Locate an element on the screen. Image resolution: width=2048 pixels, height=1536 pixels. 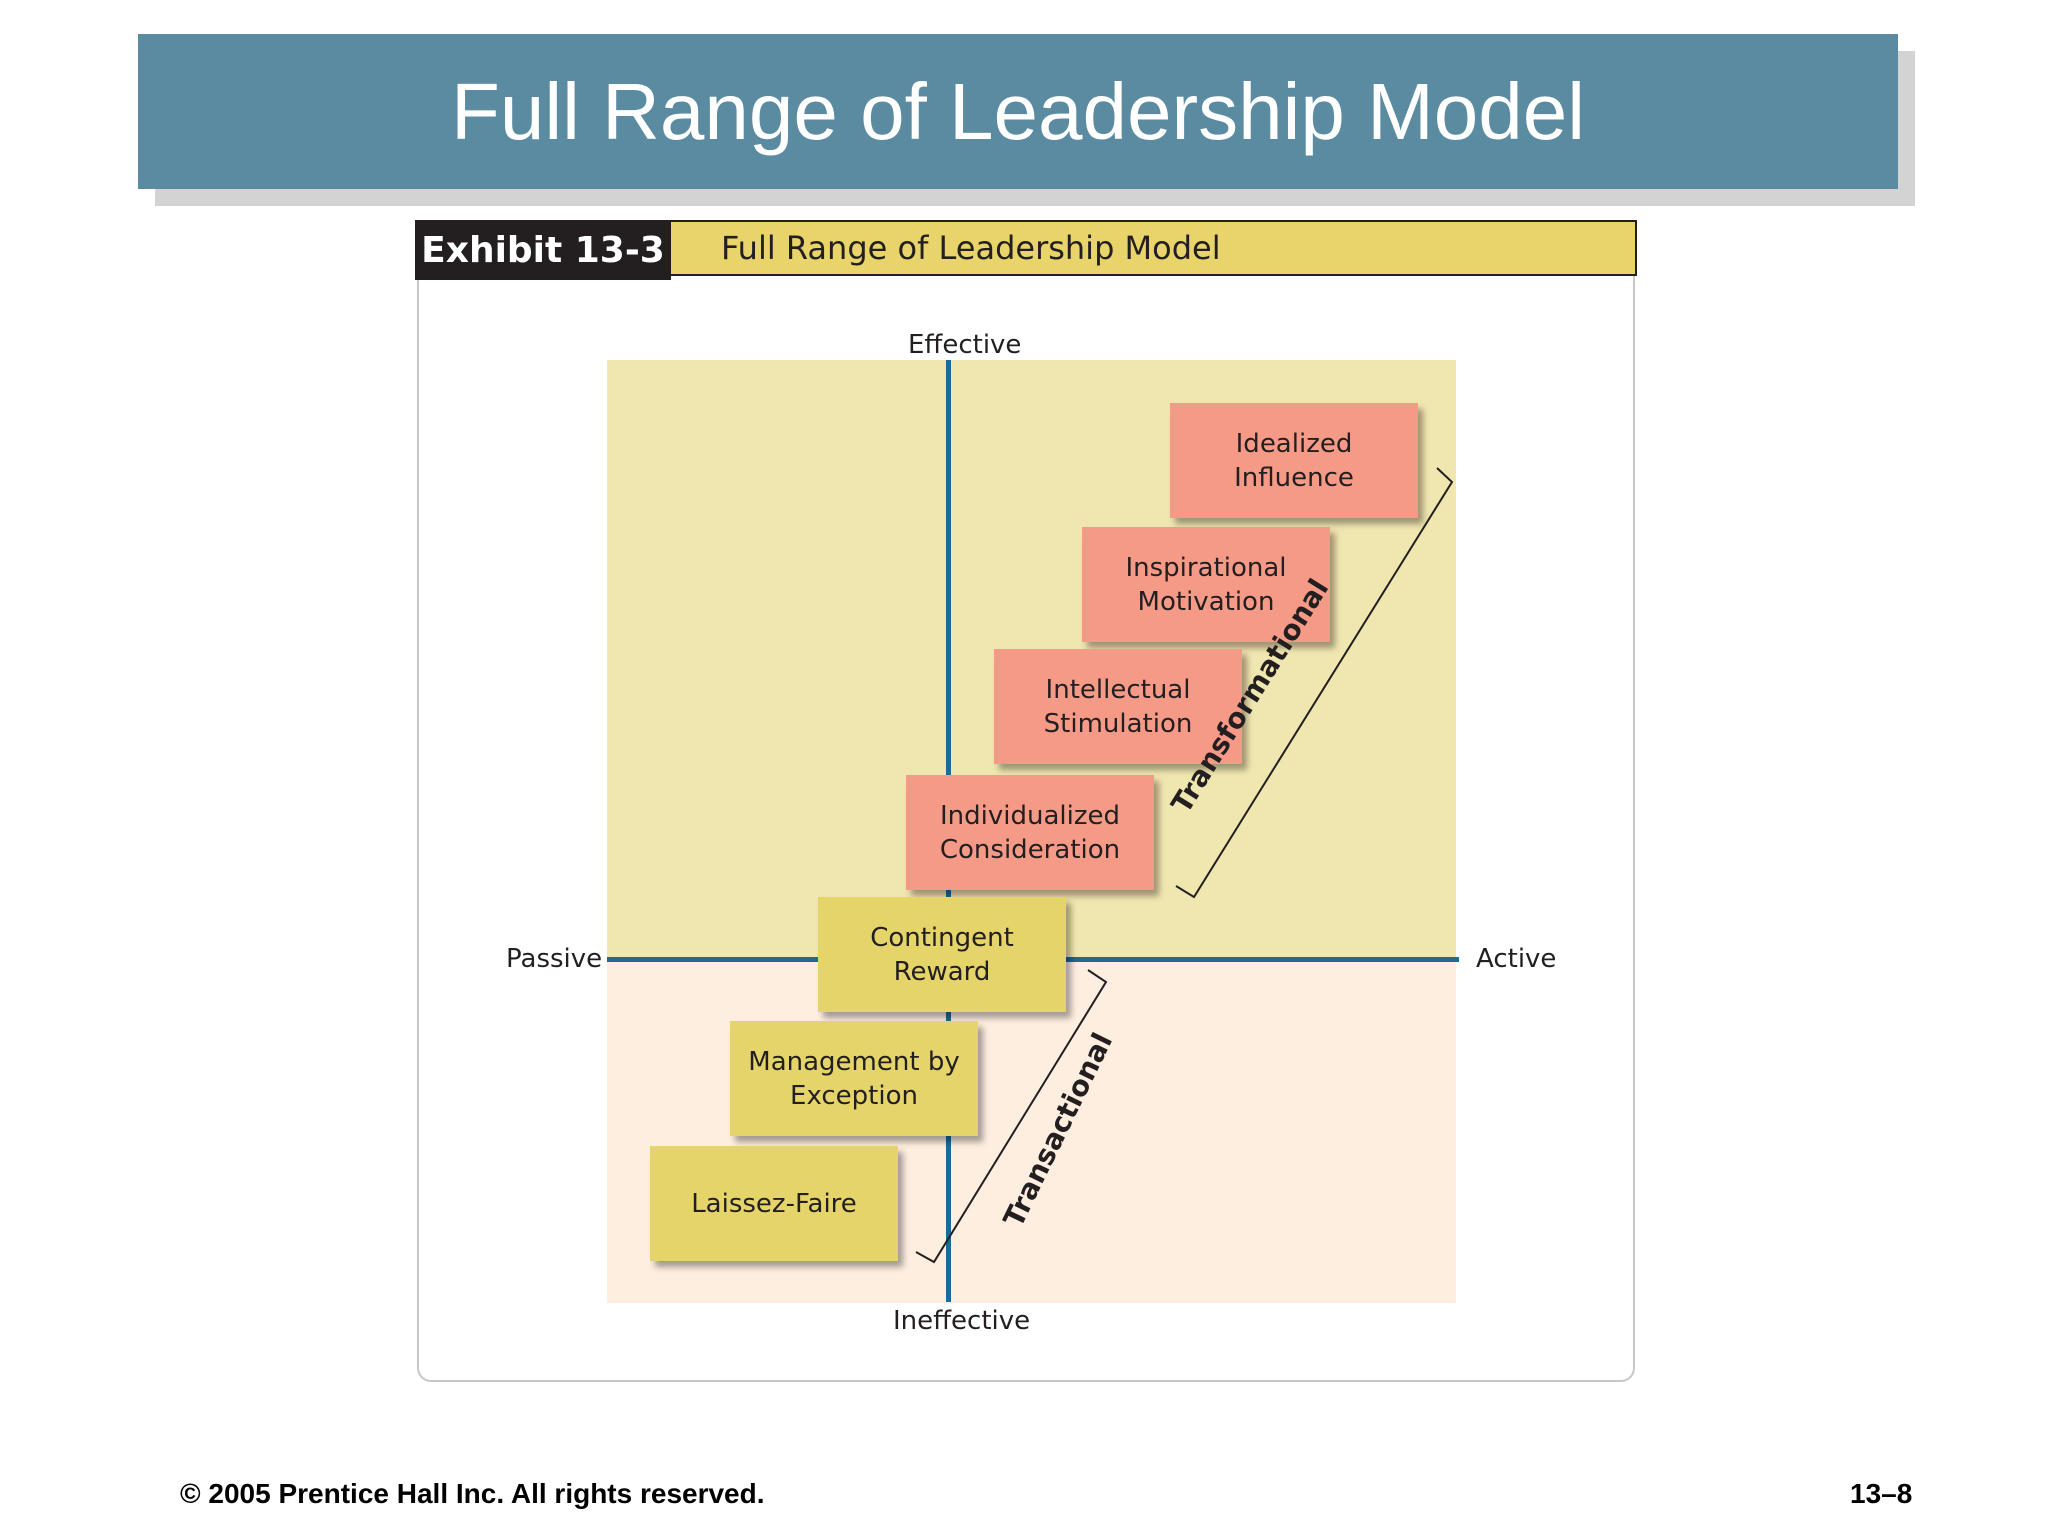
page-number: 13–8 is located at coordinates (1881, 1493).